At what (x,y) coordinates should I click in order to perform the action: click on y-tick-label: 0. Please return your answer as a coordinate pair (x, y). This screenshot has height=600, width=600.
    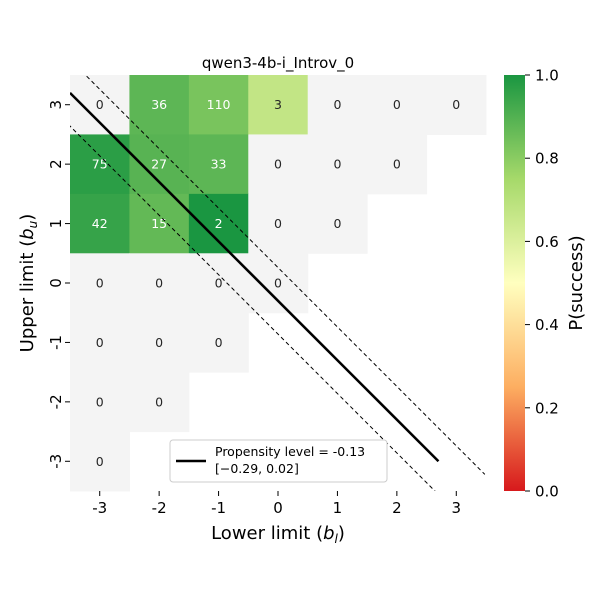
    Looking at the image, I should click on (56, 283).